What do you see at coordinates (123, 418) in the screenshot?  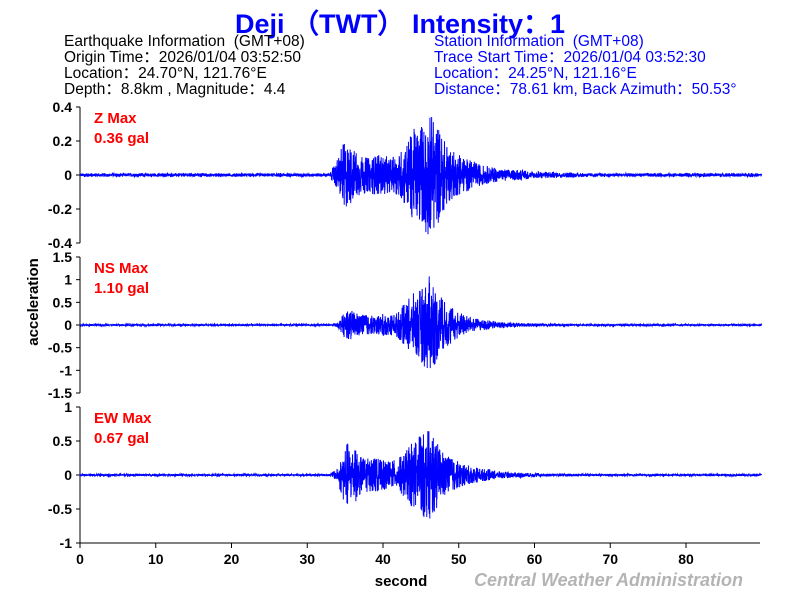 I see `panel-label-ew: EW Max` at bounding box center [123, 418].